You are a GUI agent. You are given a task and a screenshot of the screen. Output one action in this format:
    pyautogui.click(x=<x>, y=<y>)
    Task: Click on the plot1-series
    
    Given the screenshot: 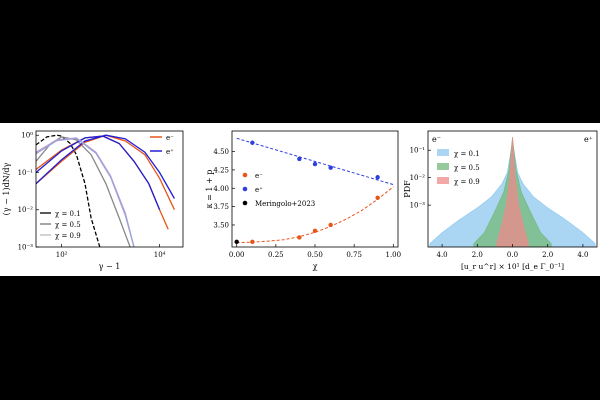 What is the action you would take?
    pyautogui.click(x=105, y=190)
    